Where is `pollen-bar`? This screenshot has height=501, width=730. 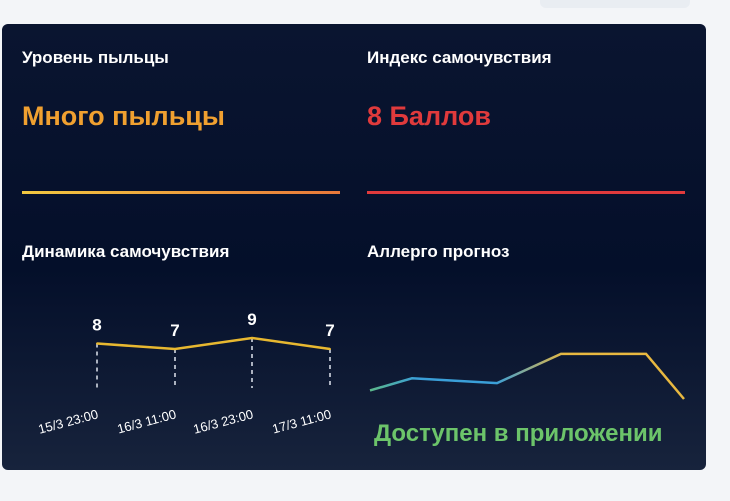
pollen-bar is located at coordinates (181, 192).